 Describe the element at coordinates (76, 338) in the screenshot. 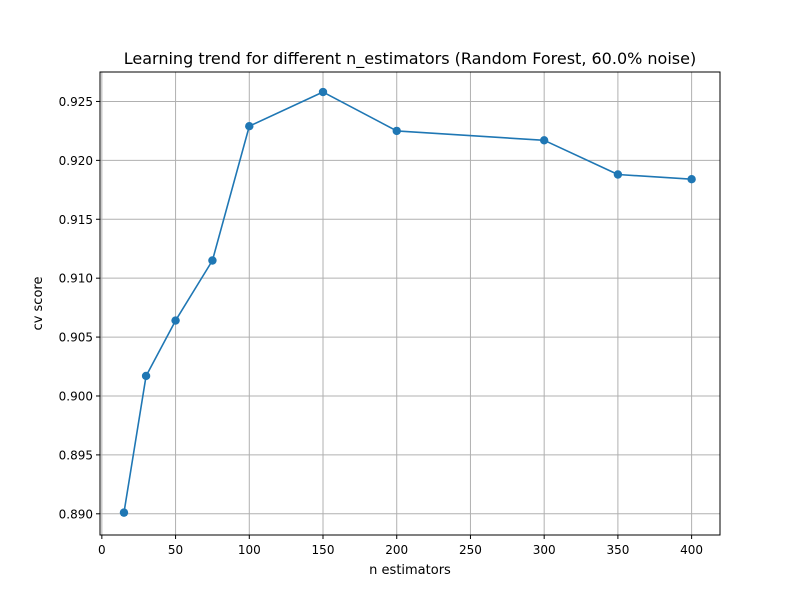

I see `y-tick-label: 0.905` at that location.